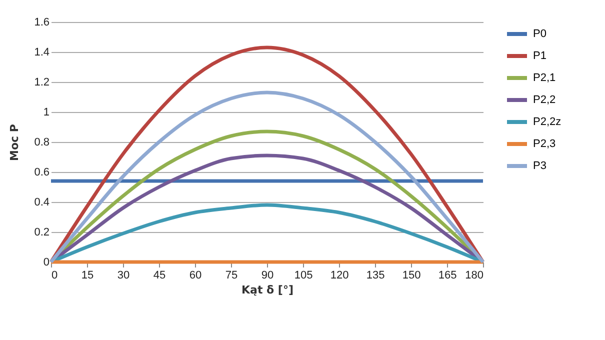 This screenshot has height=340, width=605. What do you see at coordinates (539, 166) in the screenshot?
I see `legend-label: P3` at bounding box center [539, 166].